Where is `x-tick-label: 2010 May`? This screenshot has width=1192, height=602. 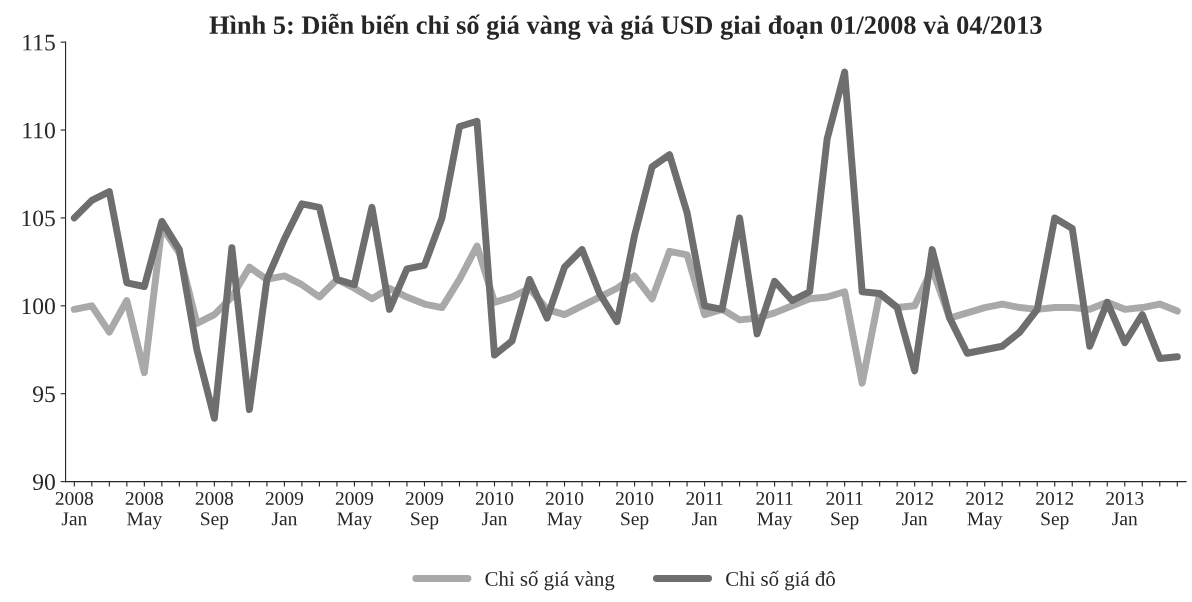 x-tick-label: 2010 May is located at coordinates (564, 510).